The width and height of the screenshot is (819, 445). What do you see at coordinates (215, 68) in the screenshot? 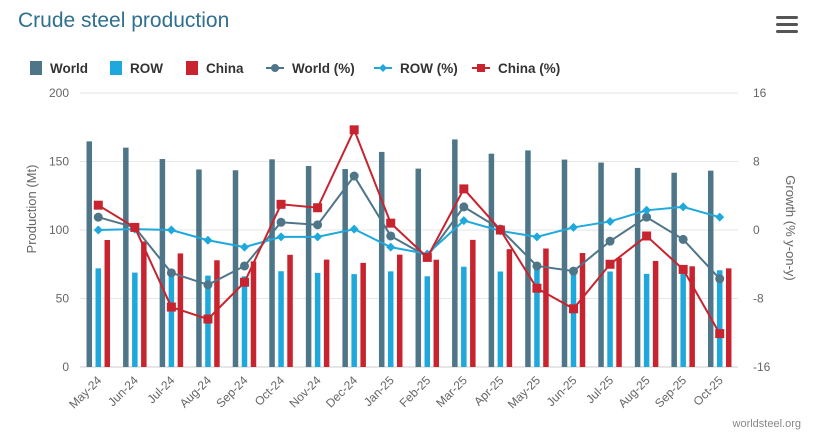
I see `legend-item-china: China` at bounding box center [215, 68].